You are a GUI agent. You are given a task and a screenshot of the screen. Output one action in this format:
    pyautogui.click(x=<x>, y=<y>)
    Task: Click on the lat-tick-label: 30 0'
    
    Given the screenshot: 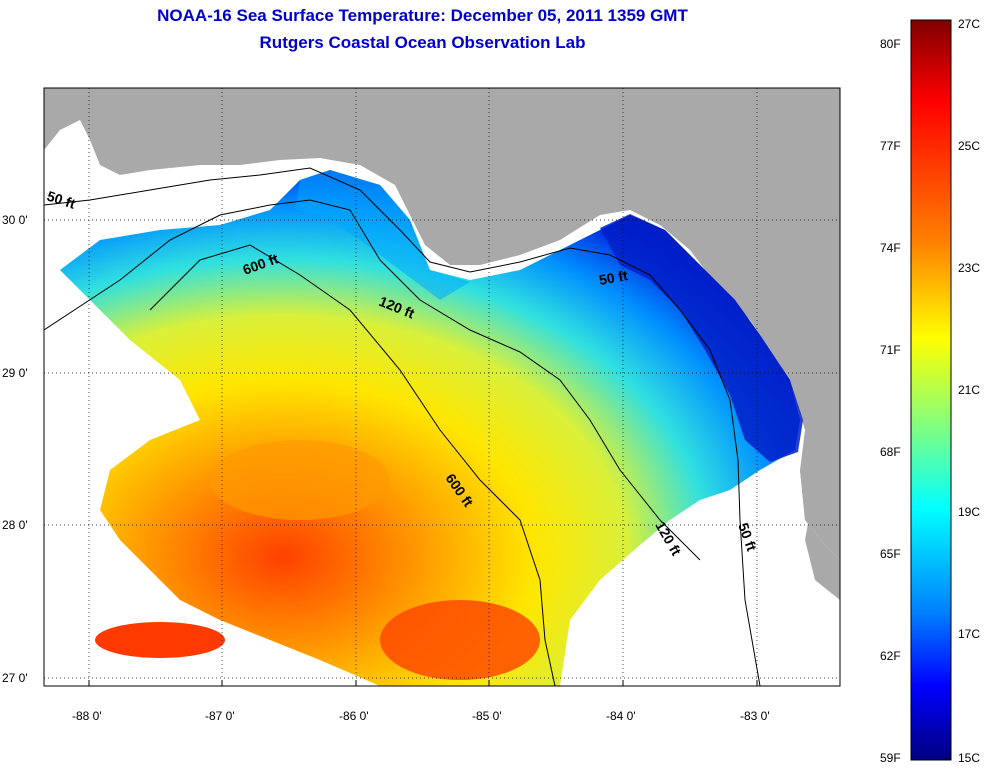 What is the action you would take?
    pyautogui.click(x=15, y=220)
    